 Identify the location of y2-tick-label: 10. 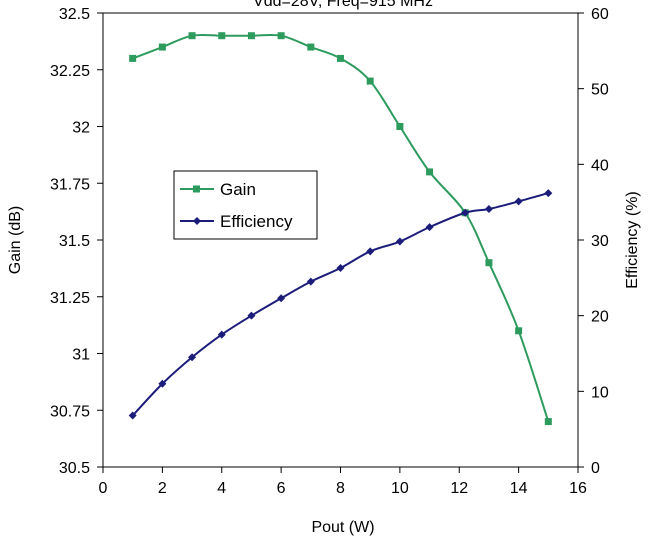
(600, 392).